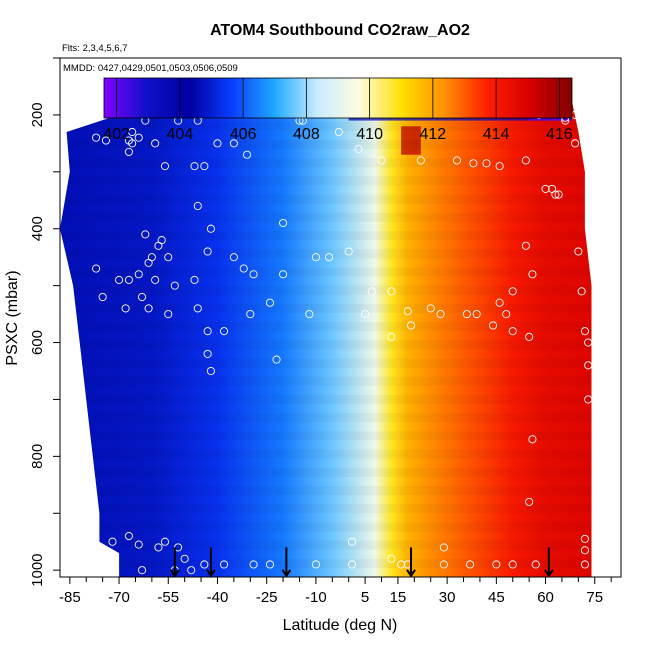  I want to click on y-tick-label: 600, so click(37, 342).